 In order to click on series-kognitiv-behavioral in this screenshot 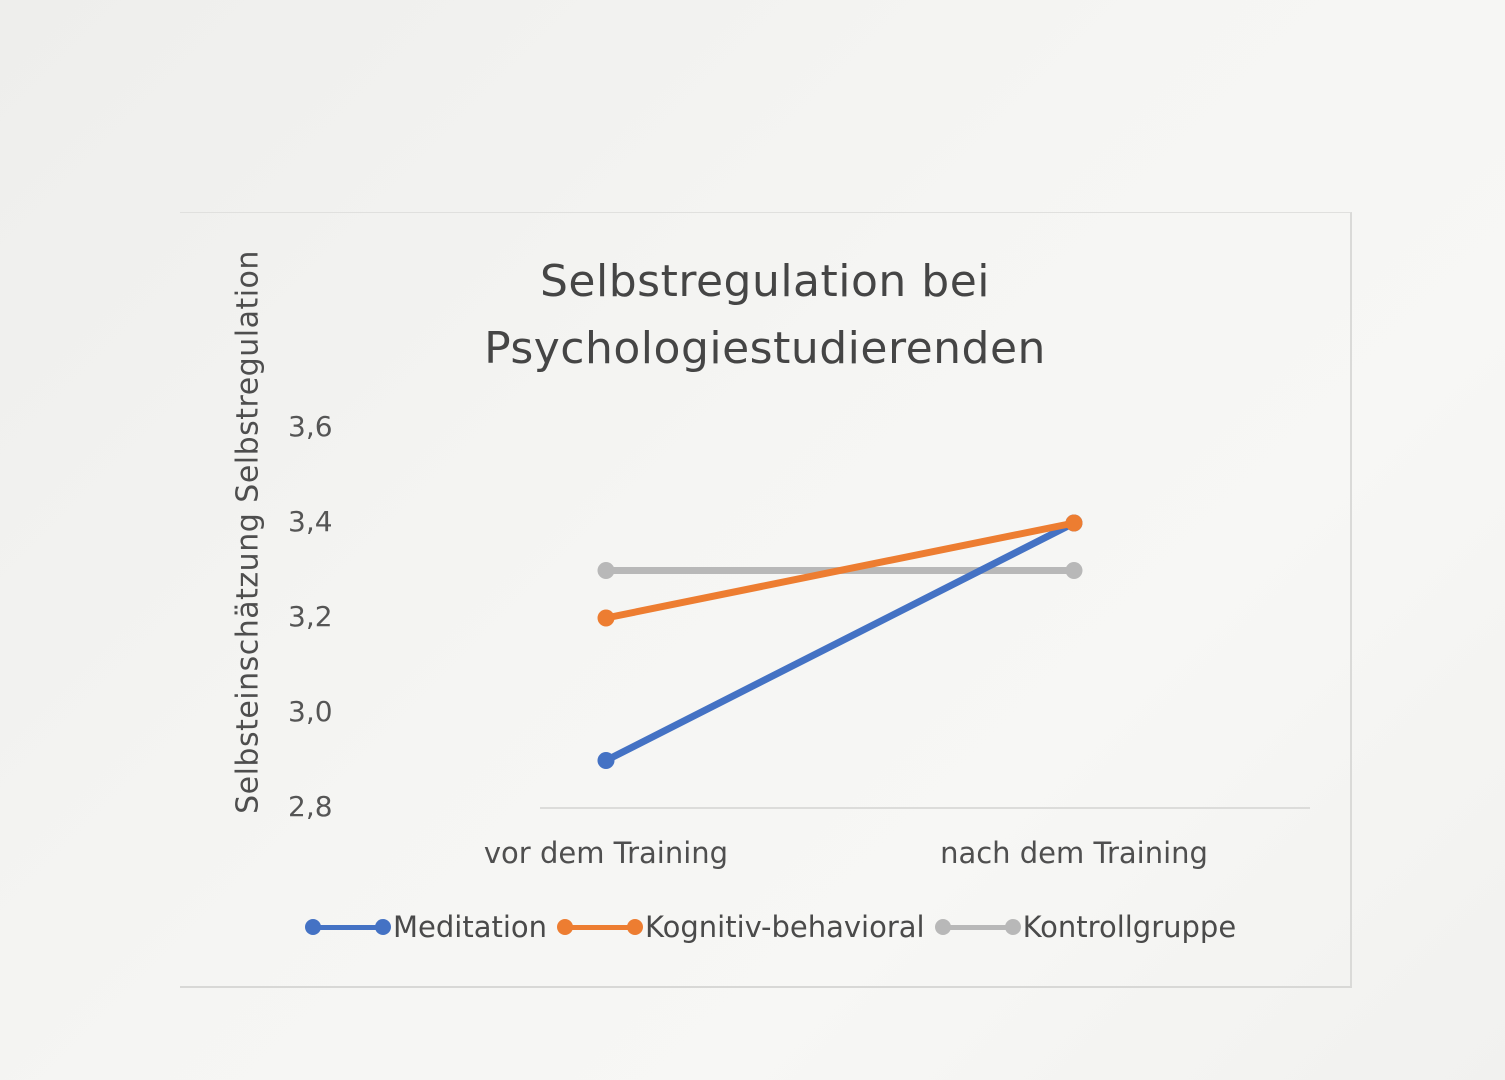, I will do `click(840, 570)`.